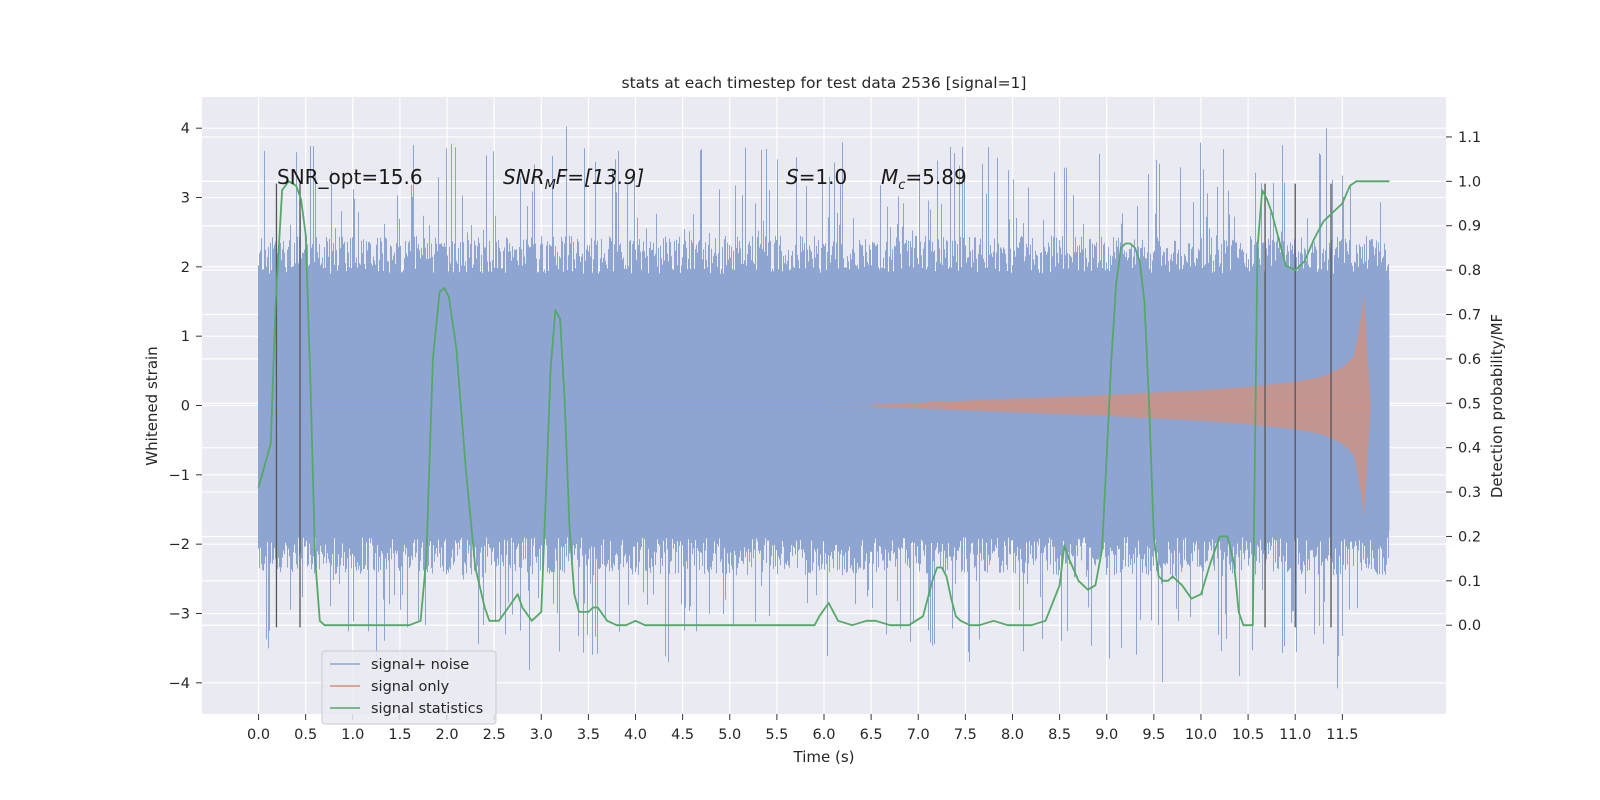 This screenshot has width=1600, height=800. Describe the element at coordinates (1469, 316) in the screenshot. I see `y-right-tick-label: 0.7` at that location.